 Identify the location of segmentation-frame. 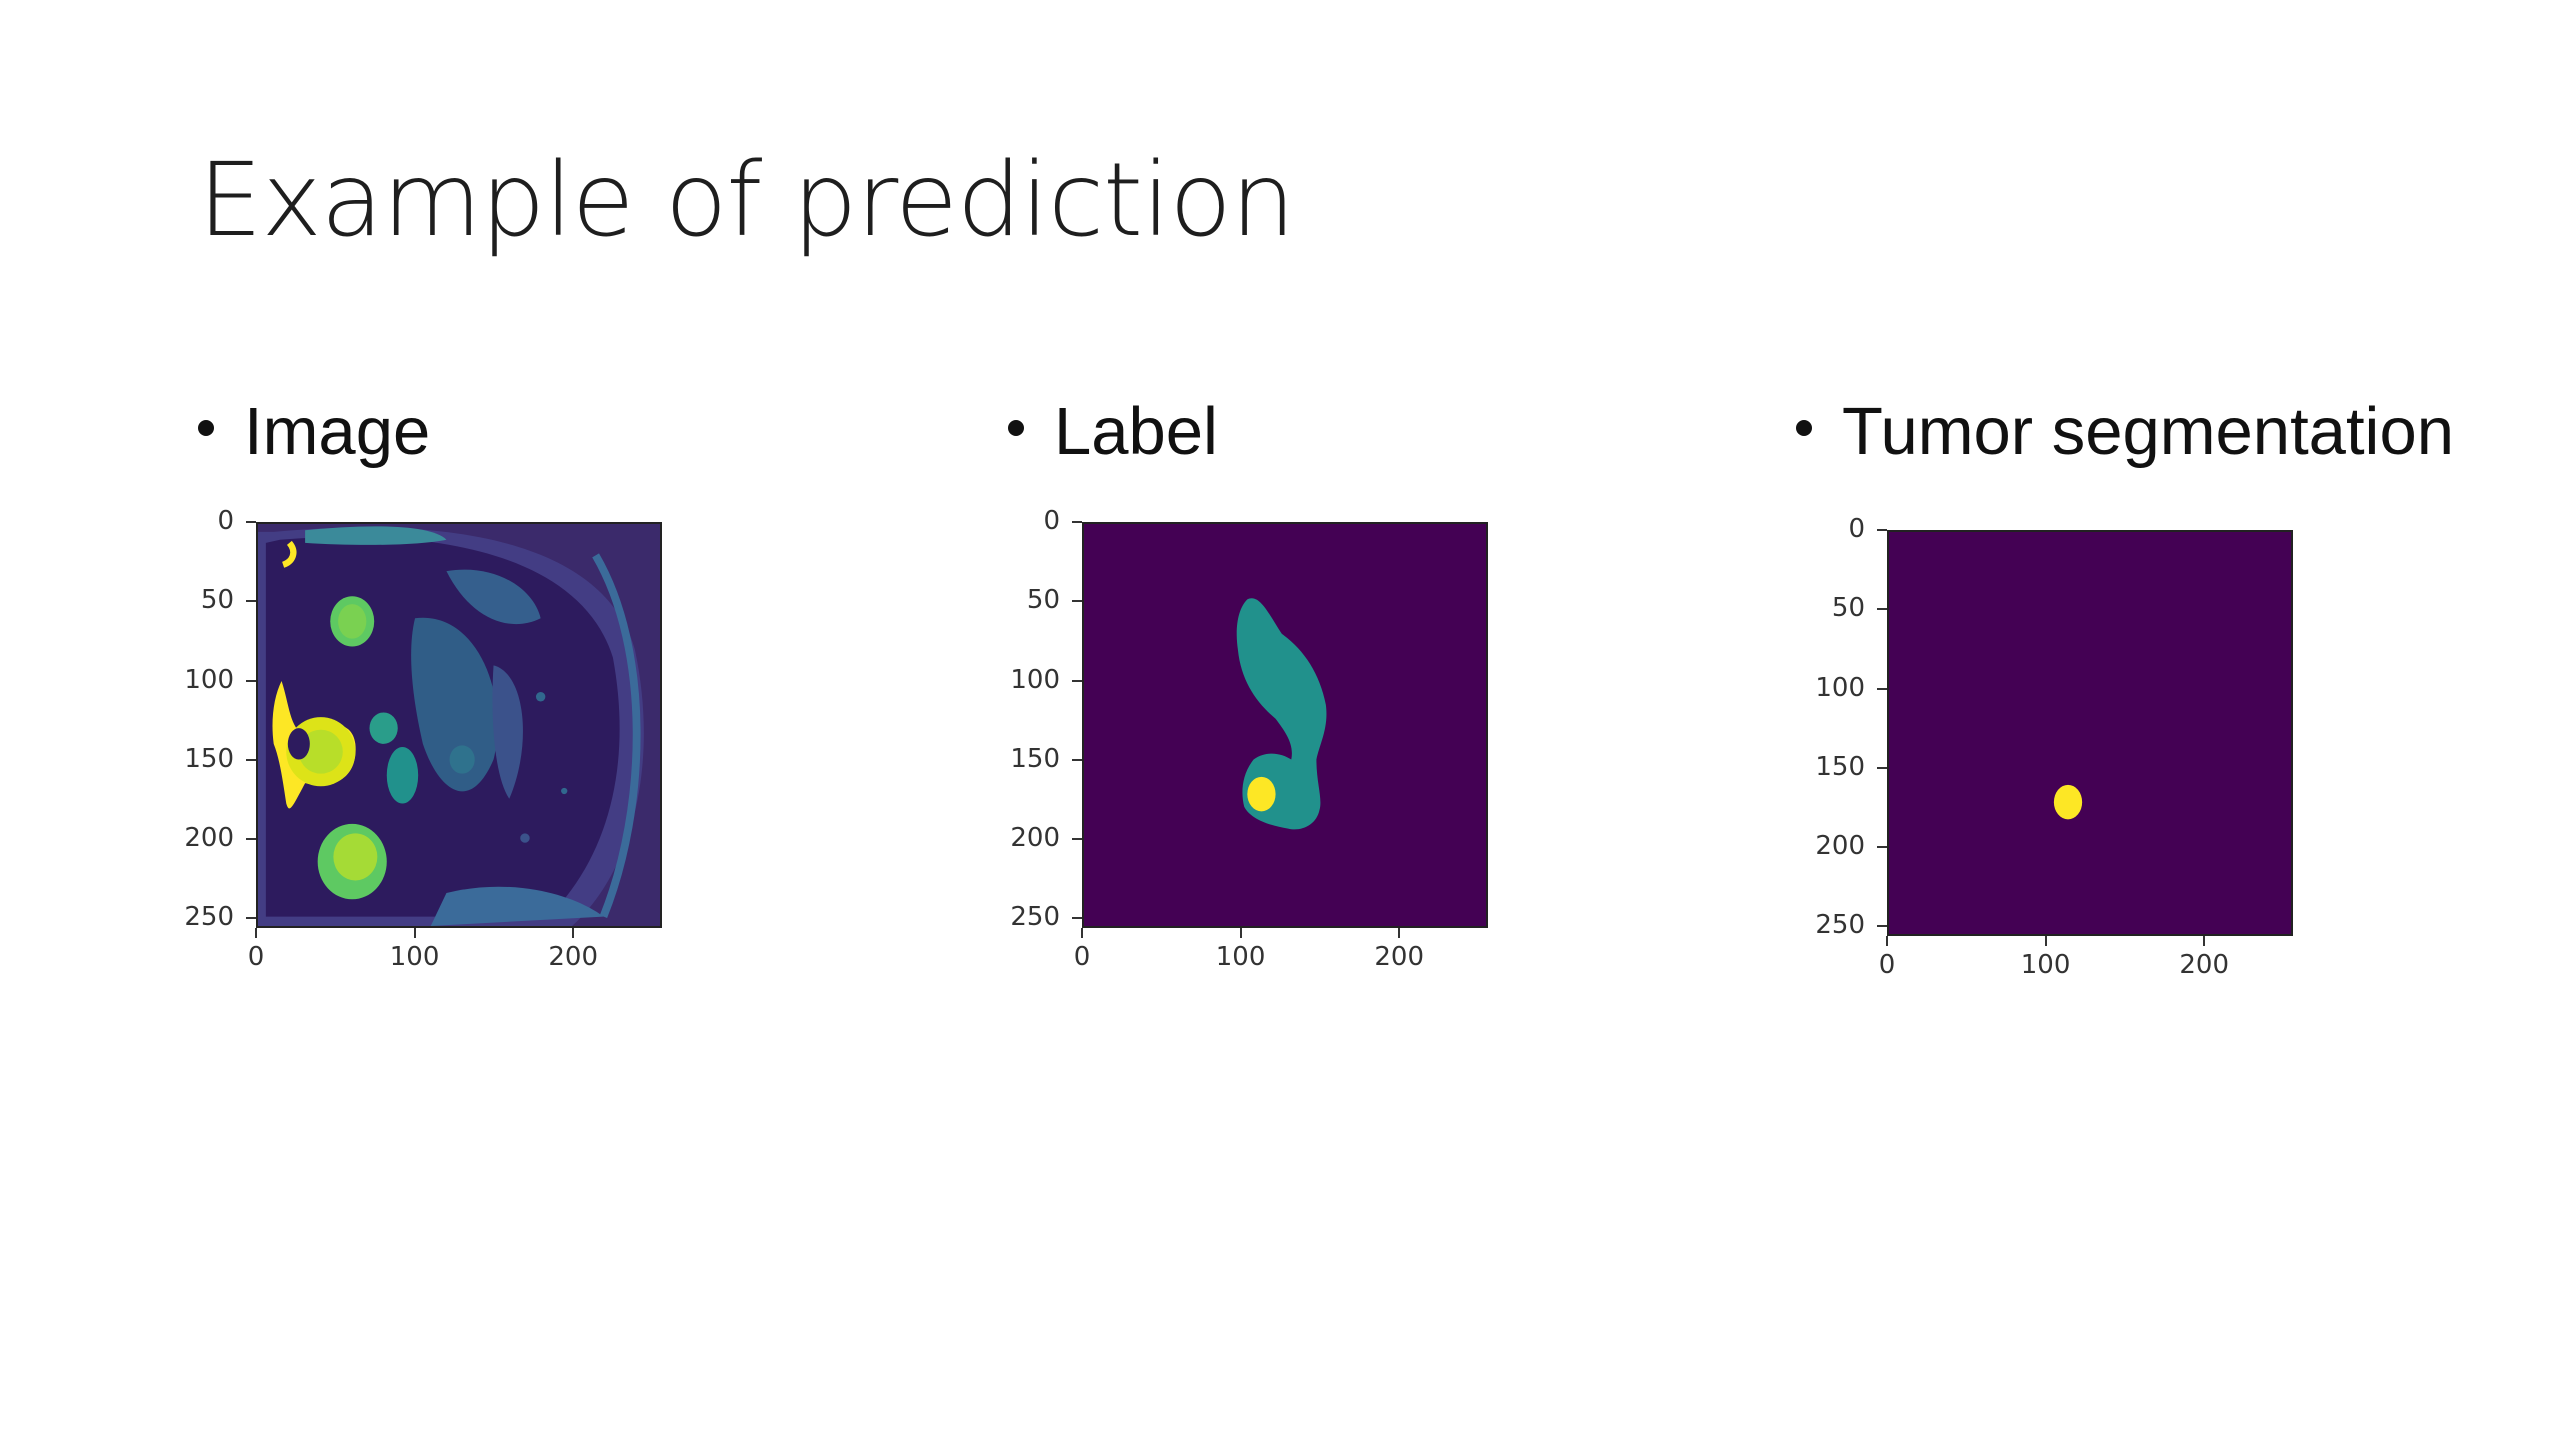
(2090, 733).